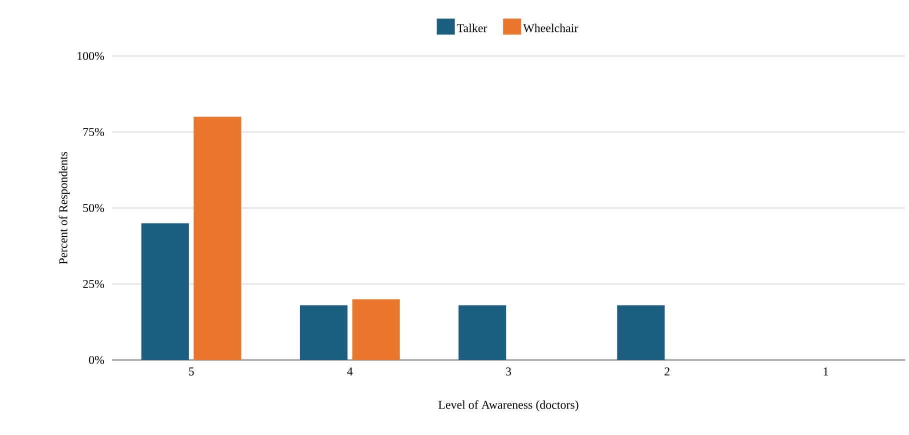 The height and width of the screenshot is (435, 909). What do you see at coordinates (93, 132) in the screenshot?
I see `y-tick-label: 75%` at bounding box center [93, 132].